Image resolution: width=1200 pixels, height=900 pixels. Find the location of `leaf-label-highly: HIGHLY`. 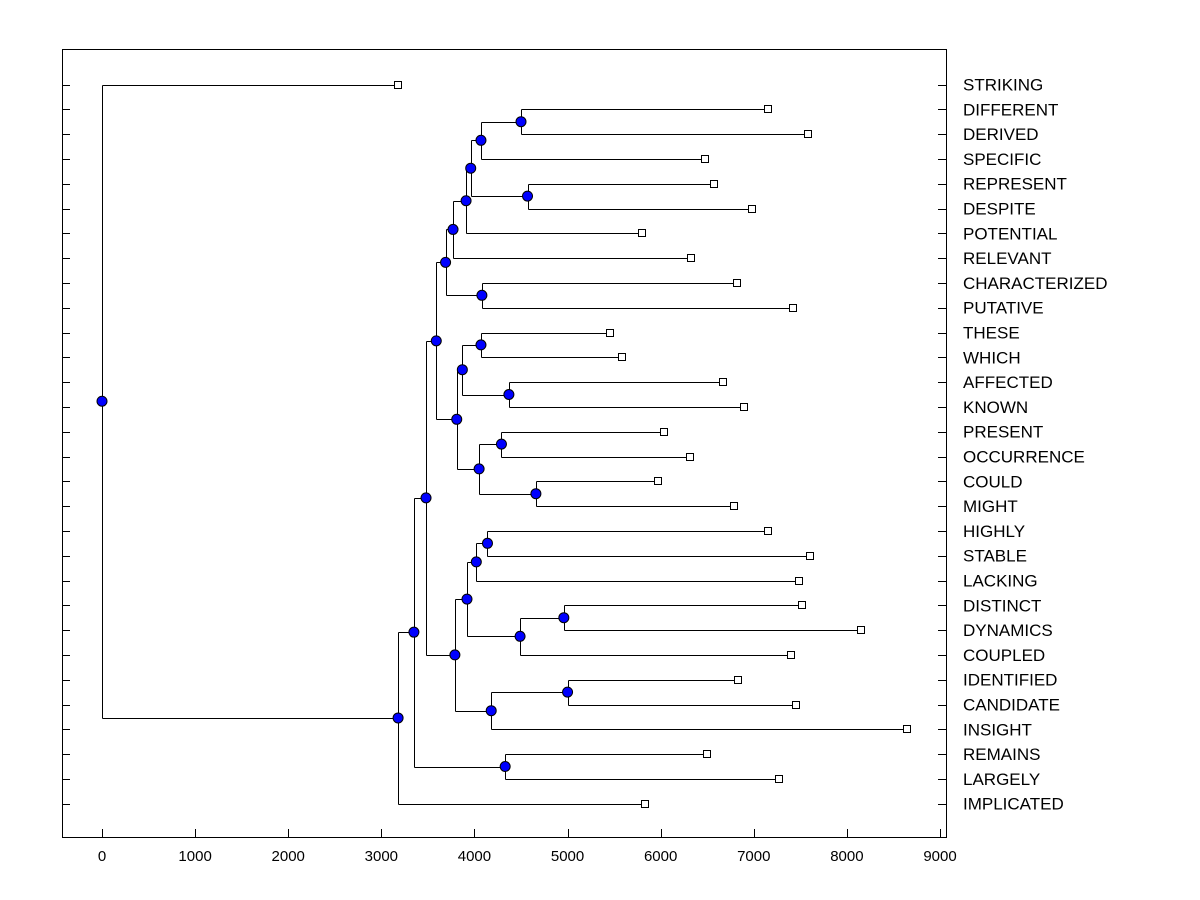

leaf-label-highly: HIGHLY is located at coordinates (994, 531).